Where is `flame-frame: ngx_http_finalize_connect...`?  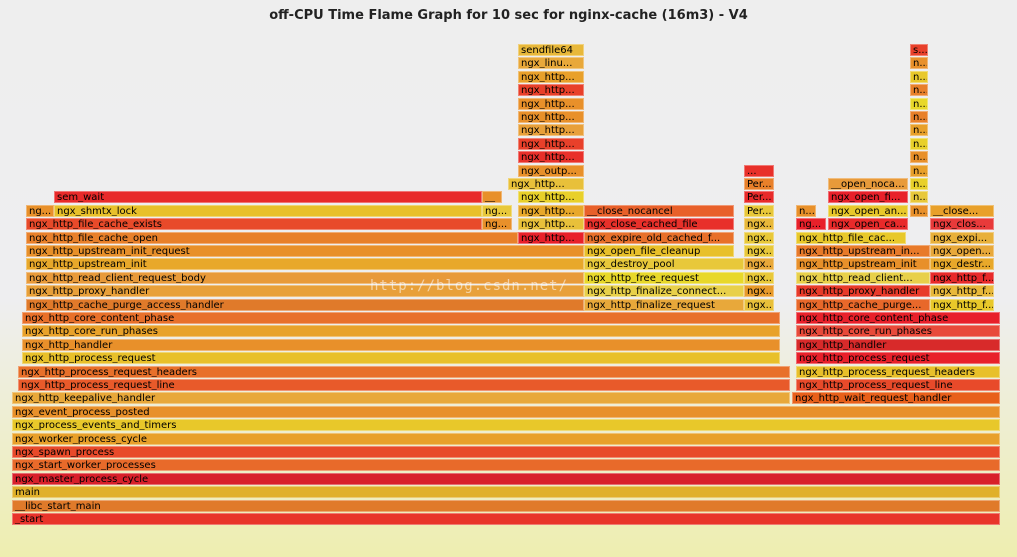 flame-frame: ngx_http_finalize_connect... is located at coordinates (664, 291).